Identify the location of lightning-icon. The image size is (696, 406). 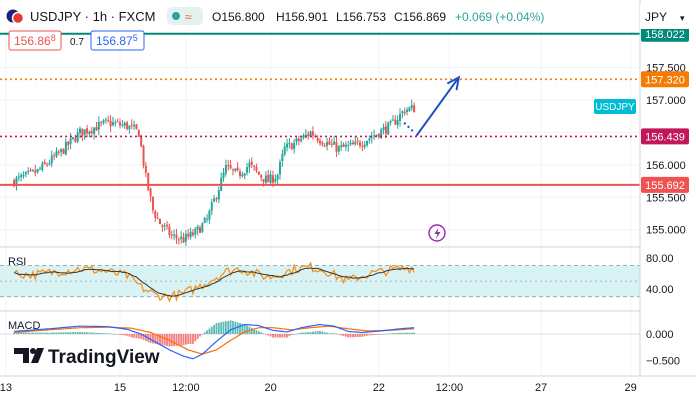
(437, 233).